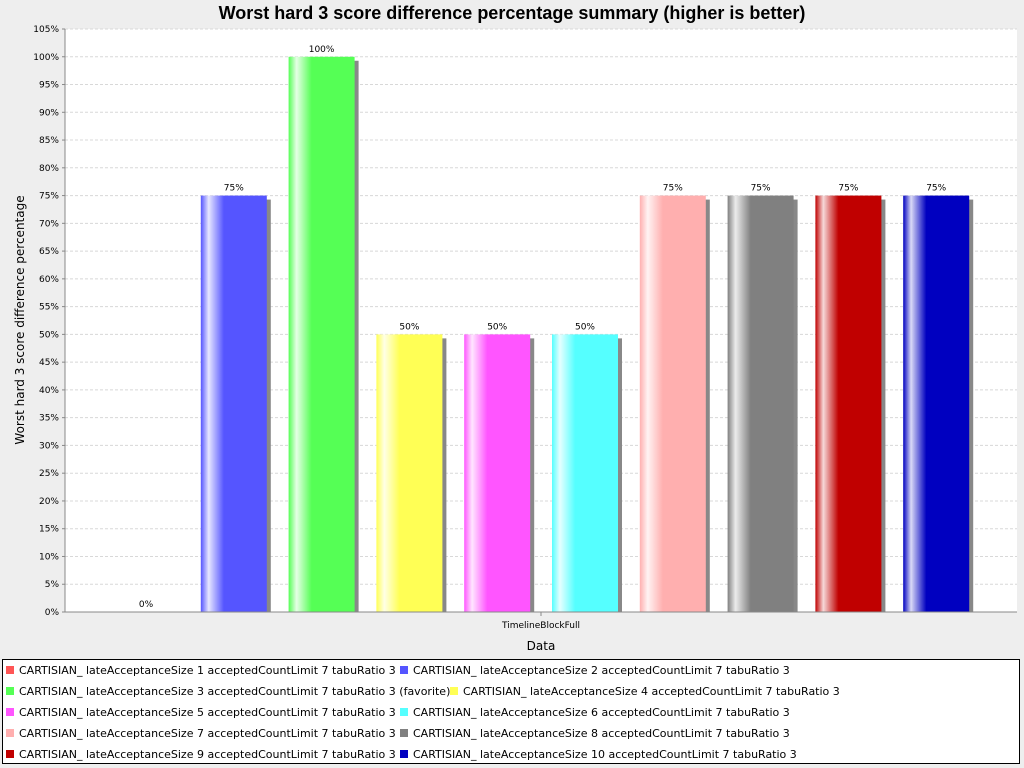 This screenshot has height=768, width=1024. What do you see at coordinates (49, 363) in the screenshot?
I see `y-tick-label: 45%` at bounding box center [49, 363].